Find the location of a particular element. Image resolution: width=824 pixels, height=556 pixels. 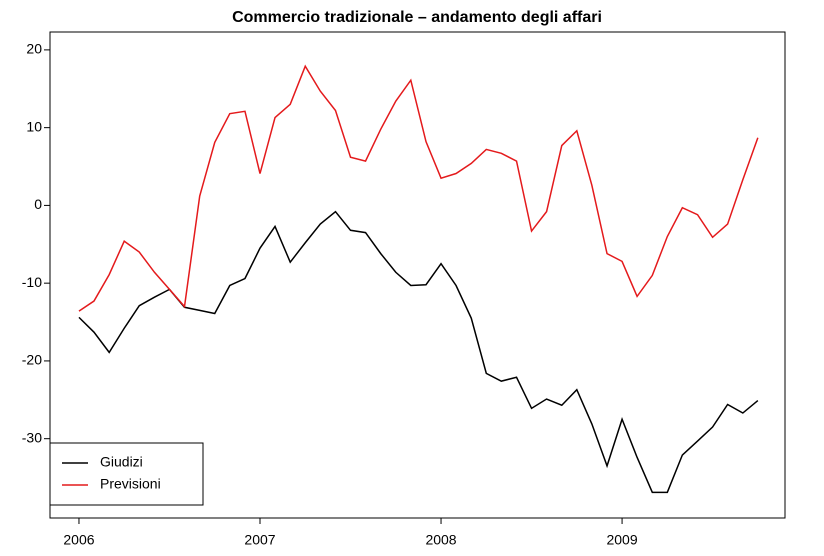

legend-box is located at coordinates (126, 474).